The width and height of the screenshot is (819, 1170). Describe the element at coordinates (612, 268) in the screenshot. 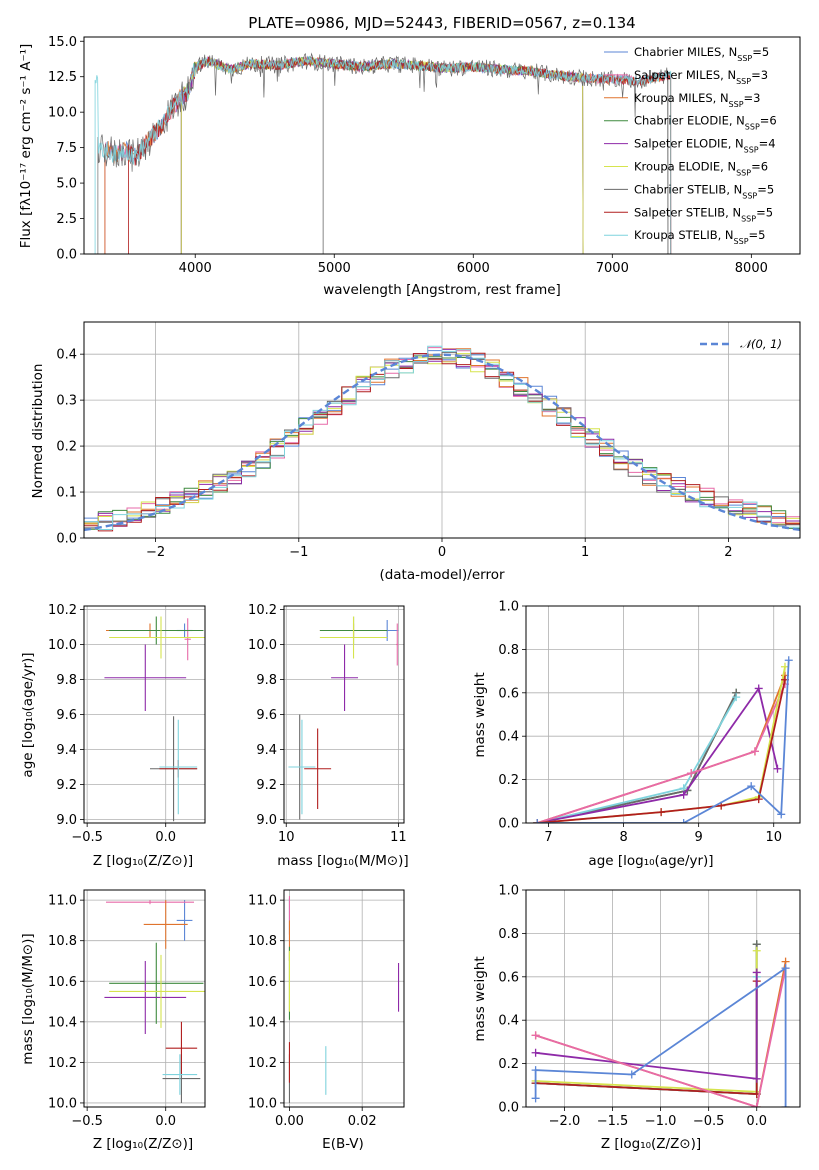

I see `x-tick-label: 7000` at that location.